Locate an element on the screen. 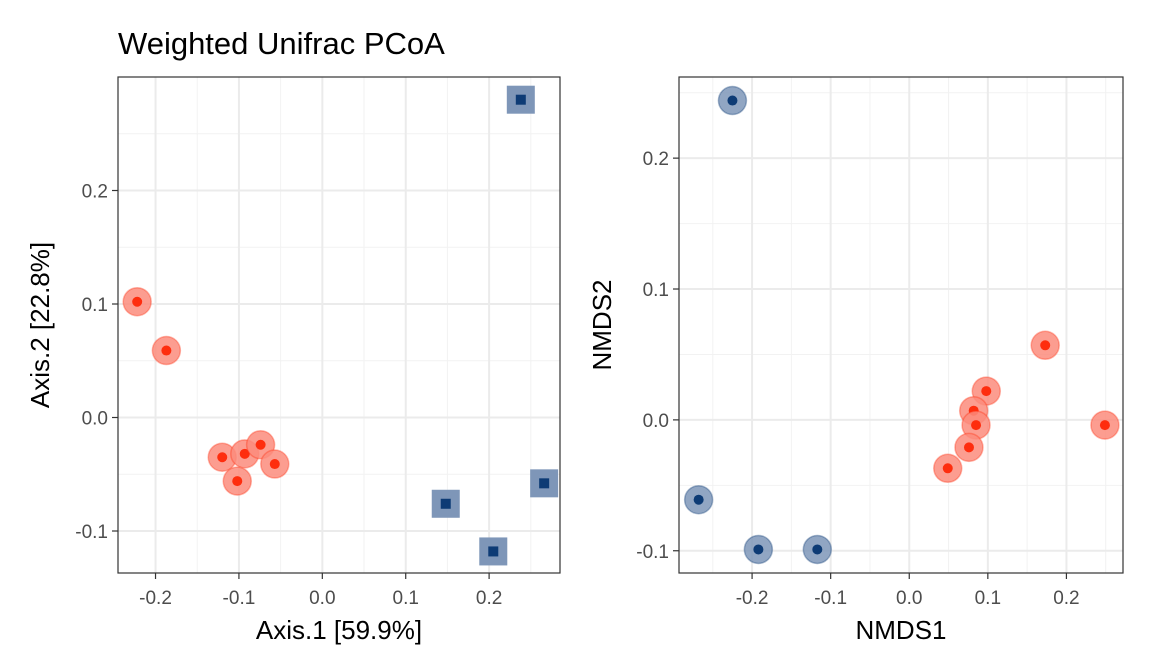 Image resolution: width=1152 pixels, height=672 pixels. pcoa-y-axis-title: Axis.2 [22.8%] is located at coordinates (40, 325).